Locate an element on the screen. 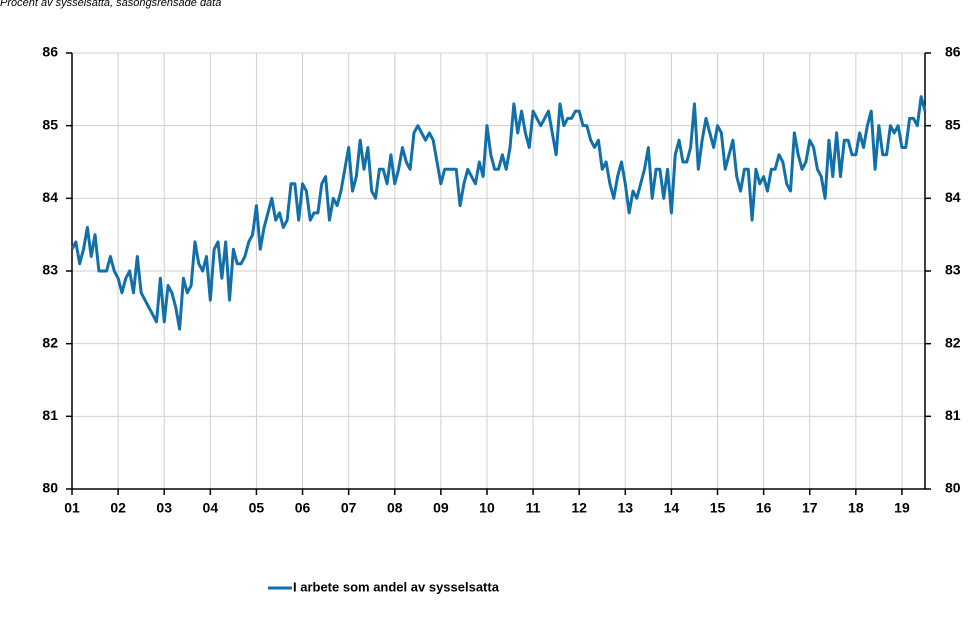 The width and height of the screenshot is (968, 628). y-tick-label: 85 is located at coordinates (50, 124).